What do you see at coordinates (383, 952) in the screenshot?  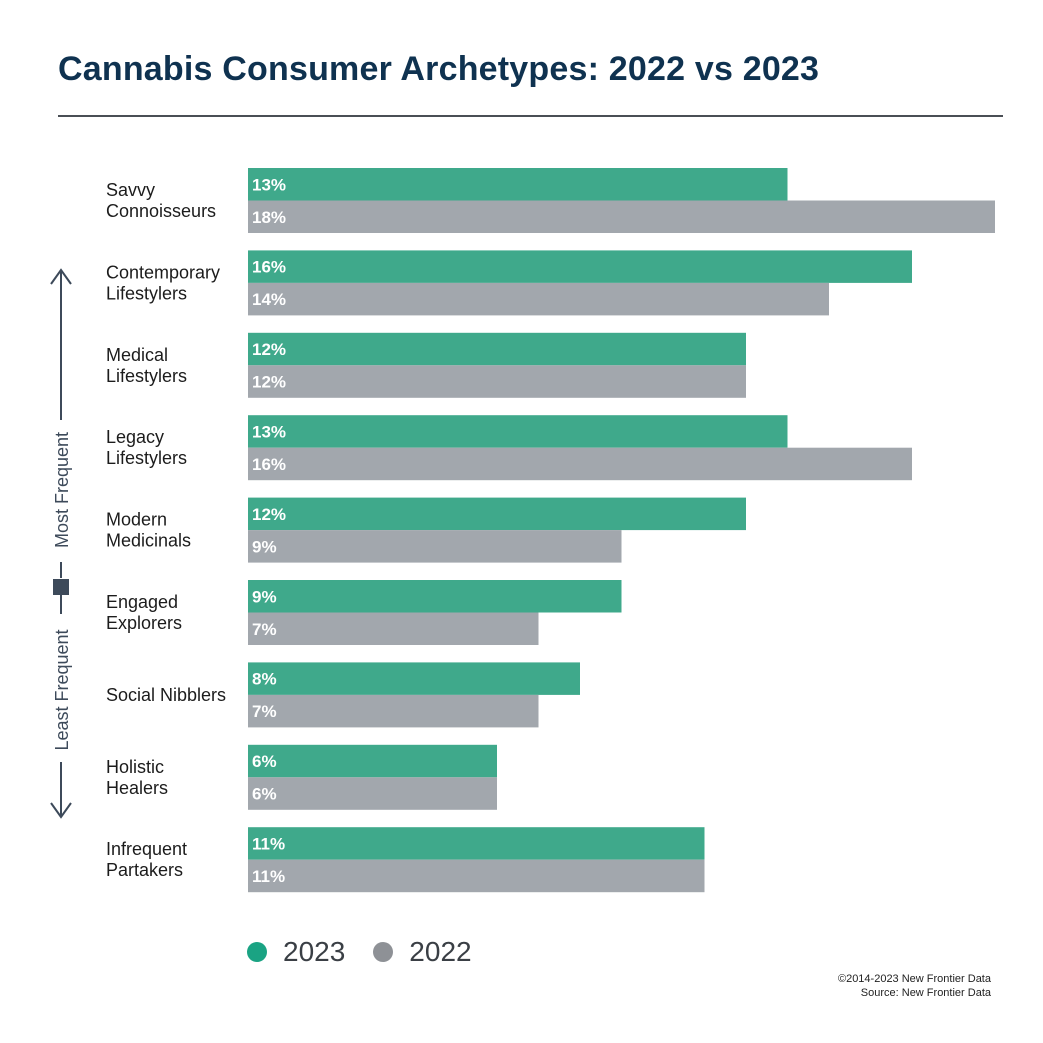 I see `legend-swatch-2022` at bounding box center [383, 952].